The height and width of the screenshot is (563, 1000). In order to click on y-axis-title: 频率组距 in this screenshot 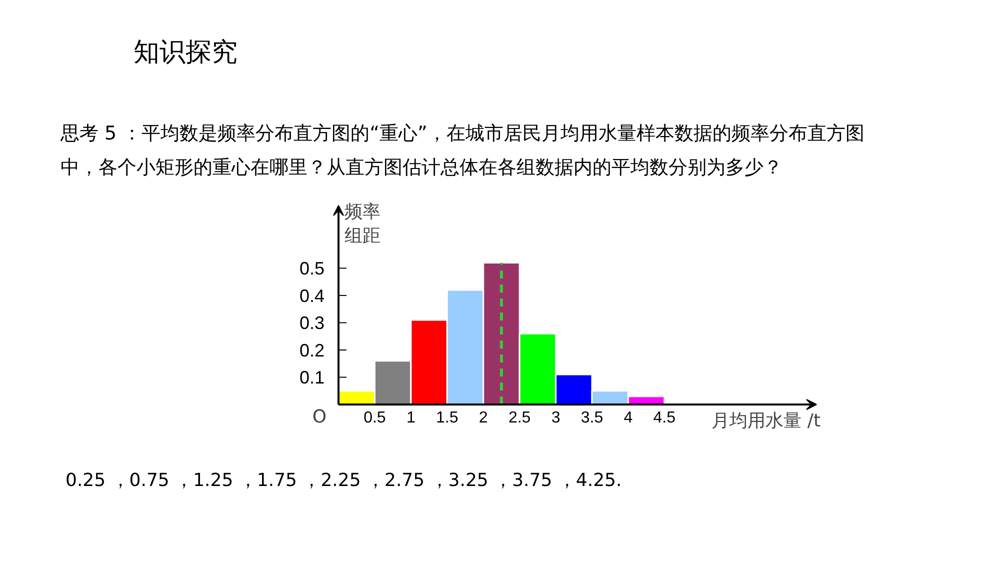, I will do `click(362, 224)`.